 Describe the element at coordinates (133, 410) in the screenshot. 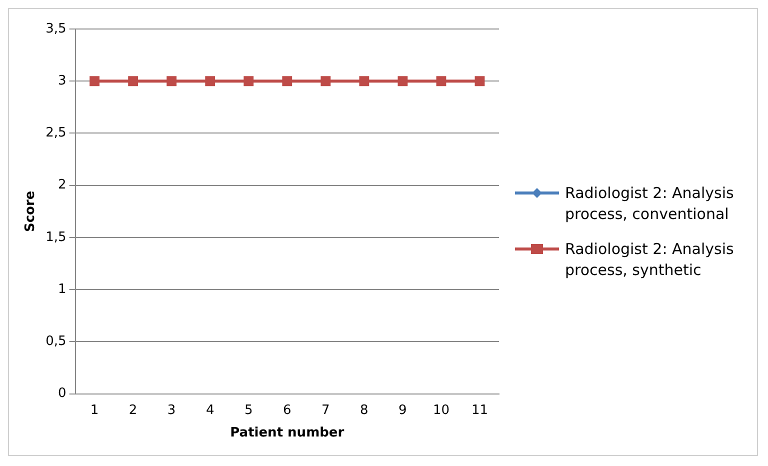

I see `x-tick-label: 2` at that location.